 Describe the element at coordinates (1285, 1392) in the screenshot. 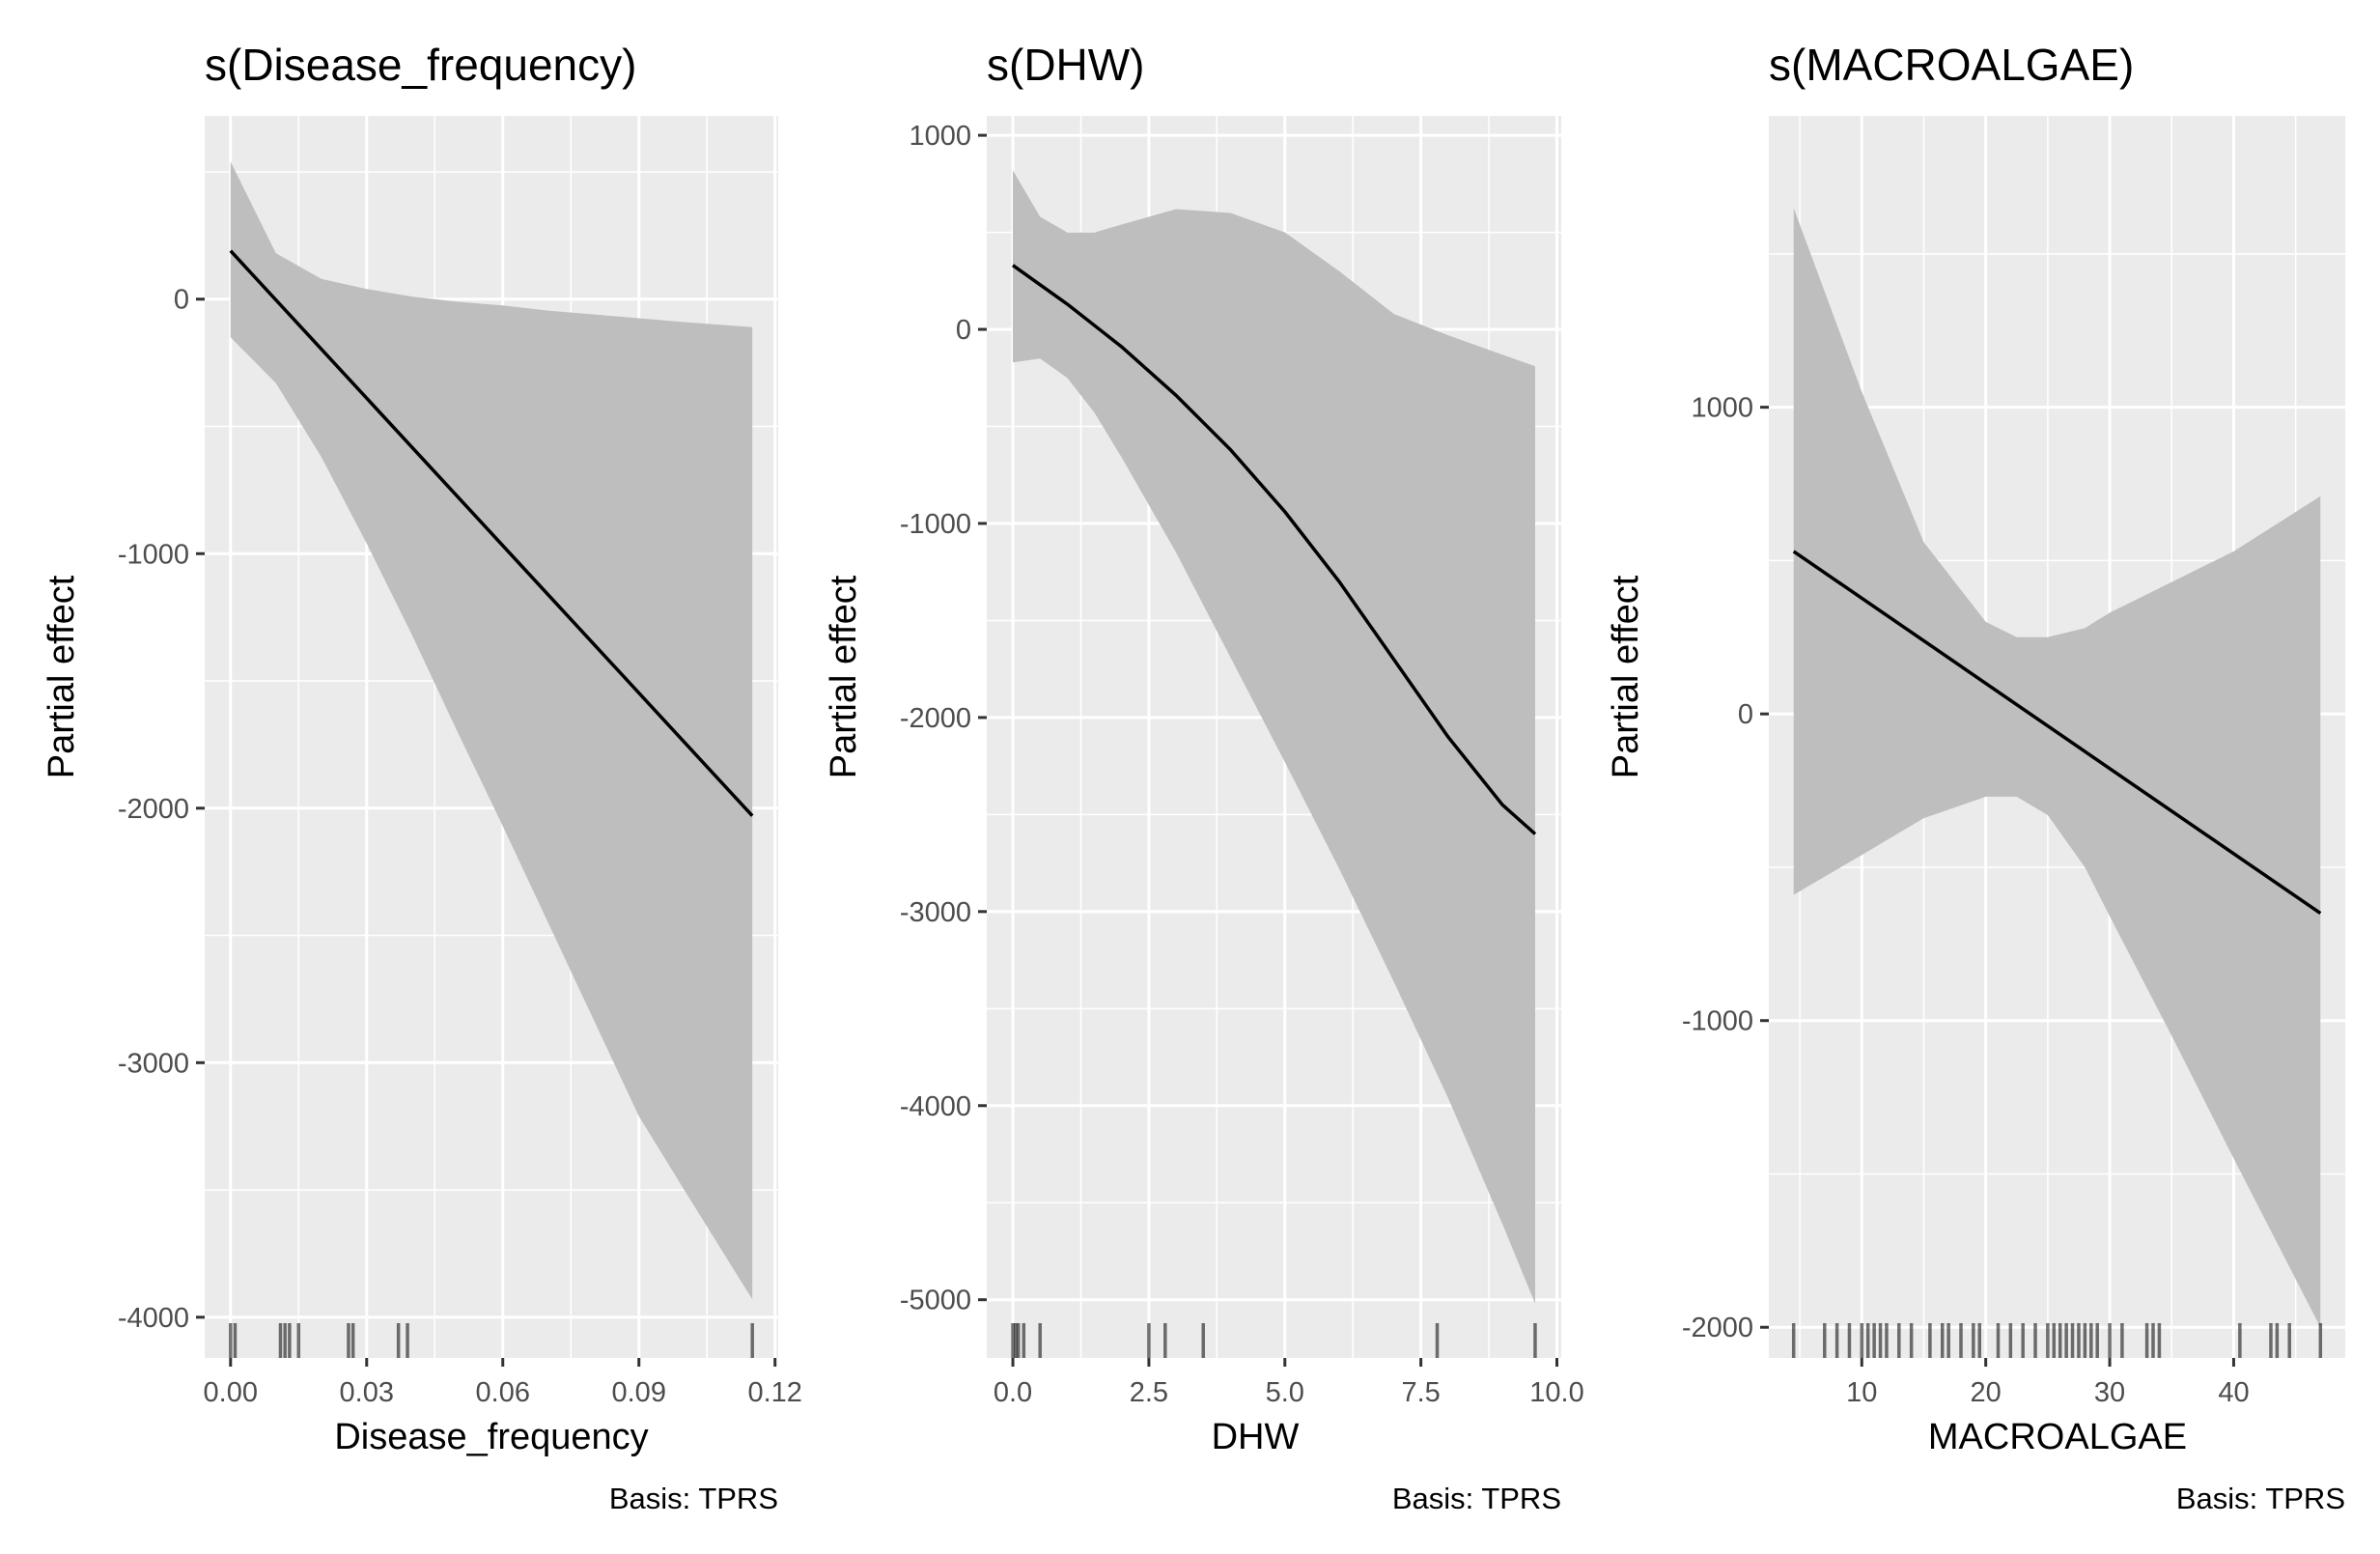

I see `x-tick-label: 5.0` at that location.